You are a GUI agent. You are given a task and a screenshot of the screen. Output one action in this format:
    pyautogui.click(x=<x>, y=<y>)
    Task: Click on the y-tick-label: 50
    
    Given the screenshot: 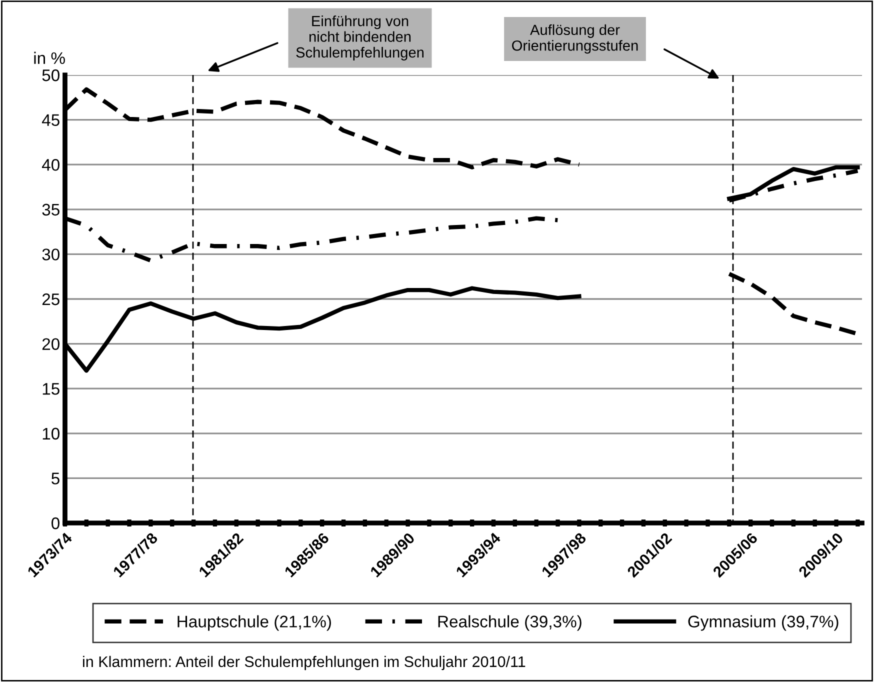 What is the action you would take?
    pyautogui.click(x=51, y=75)
    